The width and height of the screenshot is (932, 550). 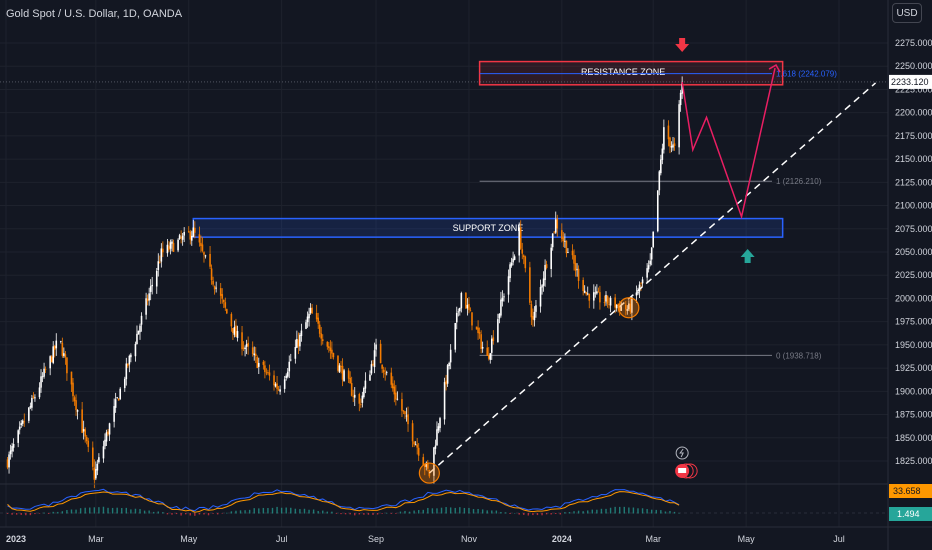 What do you see at coordinates (913, 182) in the screenshot?
I see `price-tick-label: 2125.000` at bounding box center [913, 182].